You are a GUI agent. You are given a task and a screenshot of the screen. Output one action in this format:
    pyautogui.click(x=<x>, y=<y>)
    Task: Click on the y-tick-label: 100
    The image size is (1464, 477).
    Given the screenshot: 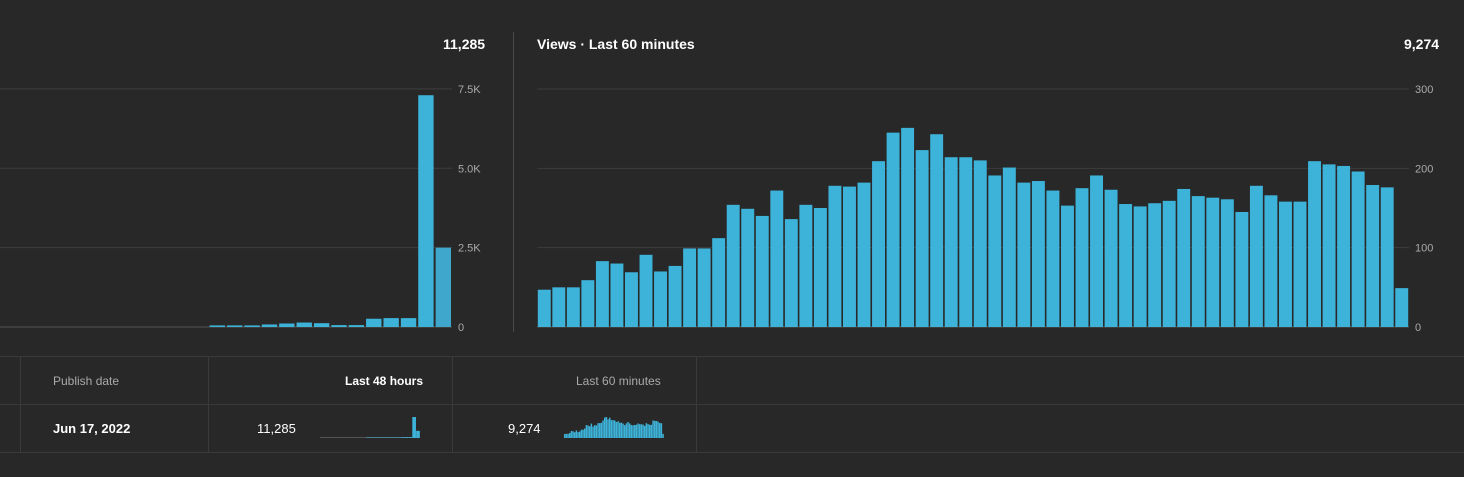 What is the action you would take?
    pyautogui.click(x=1424, y=249)
    